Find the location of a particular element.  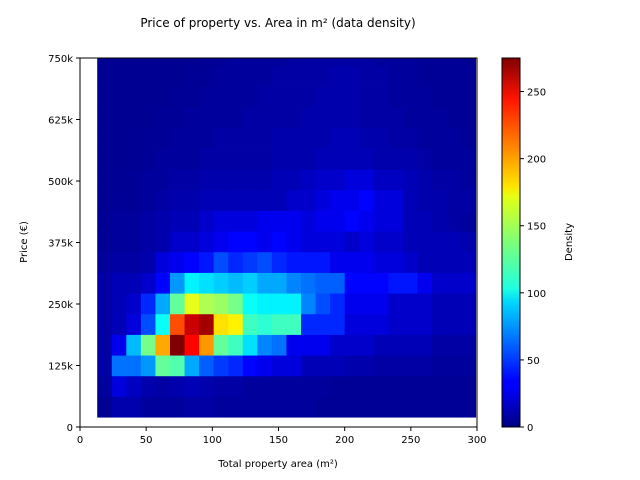

y-tick-label: 0 is located at coordinates (70, 428).